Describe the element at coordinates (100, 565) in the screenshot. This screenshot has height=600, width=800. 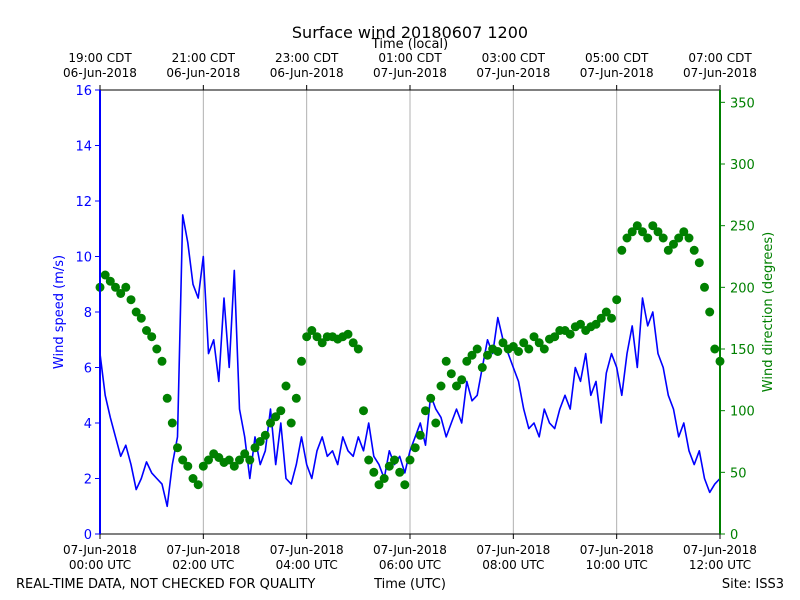
I see `bottom-tick-time: 00:00 UTC` at that location.